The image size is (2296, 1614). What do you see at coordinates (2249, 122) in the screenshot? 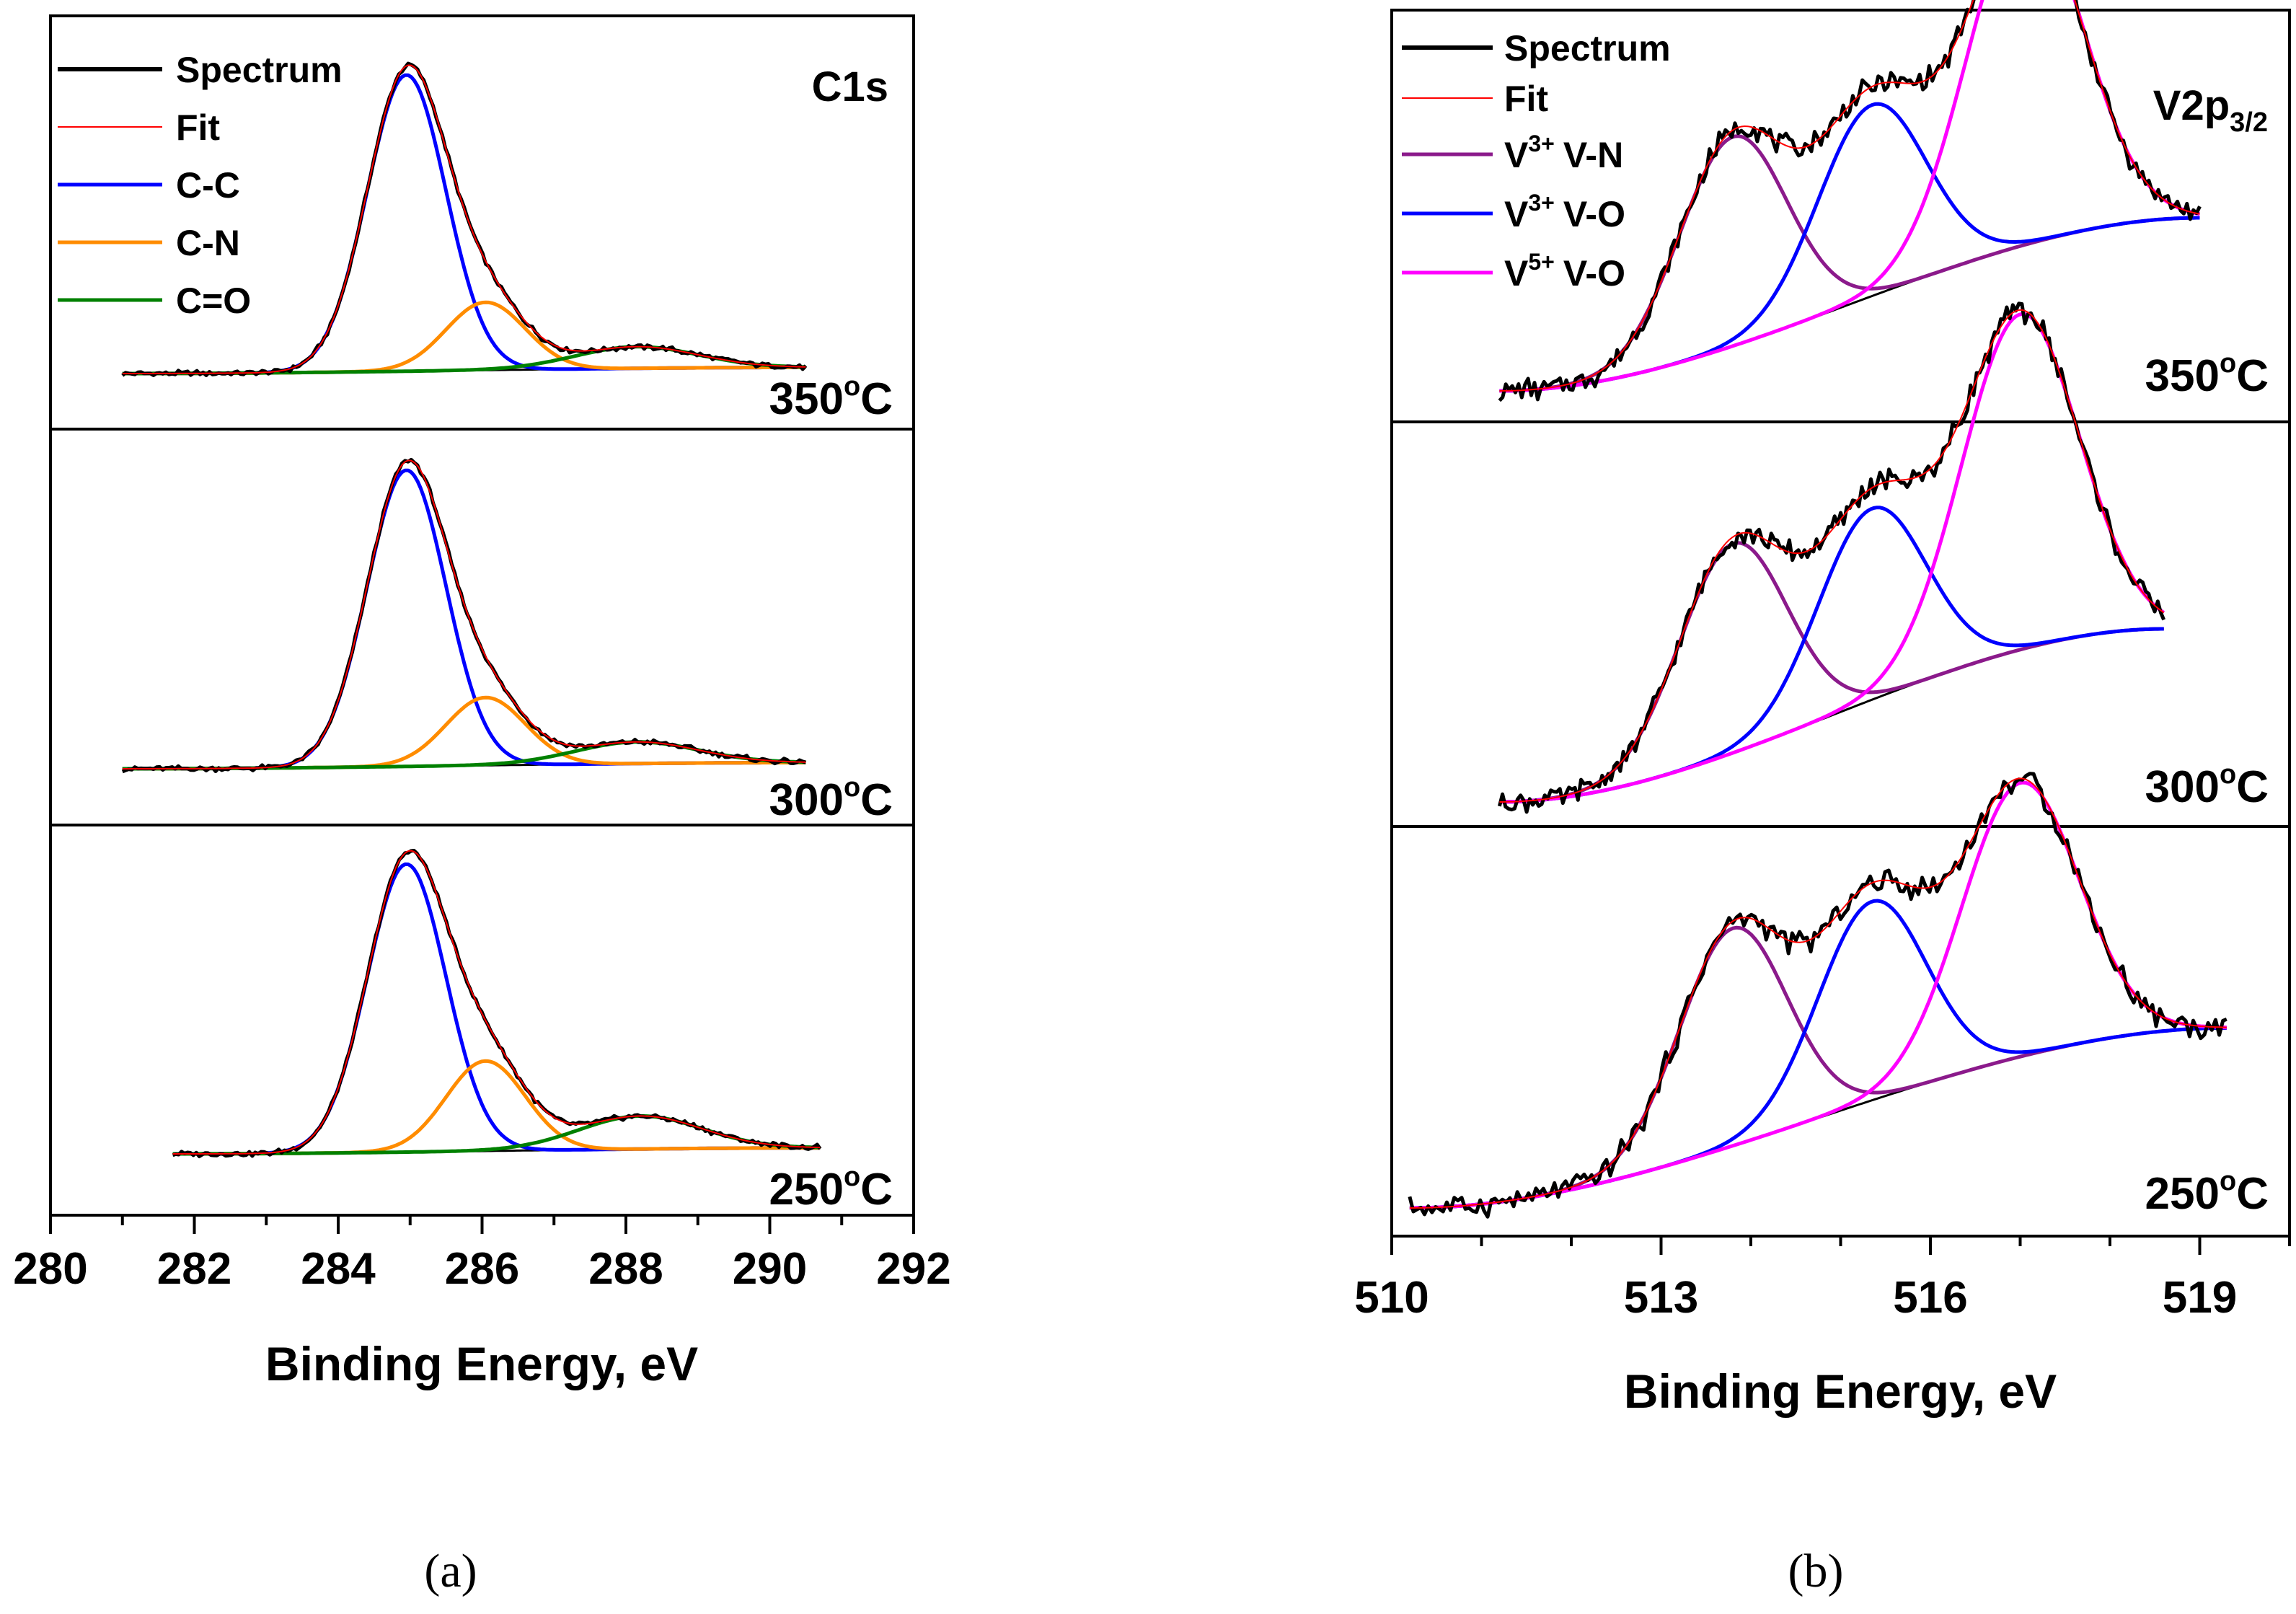
I see `chart-b-title-sub: 3/2` at bounding box center [2249, 122].